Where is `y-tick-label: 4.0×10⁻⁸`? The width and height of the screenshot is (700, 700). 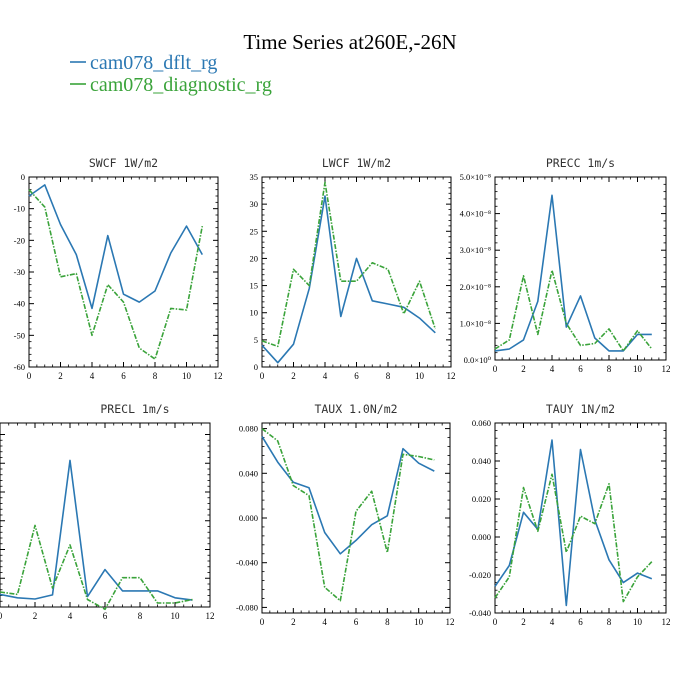
y-tick-label: 4.0×10⁻⁸ is located at coordinates (475, 214).